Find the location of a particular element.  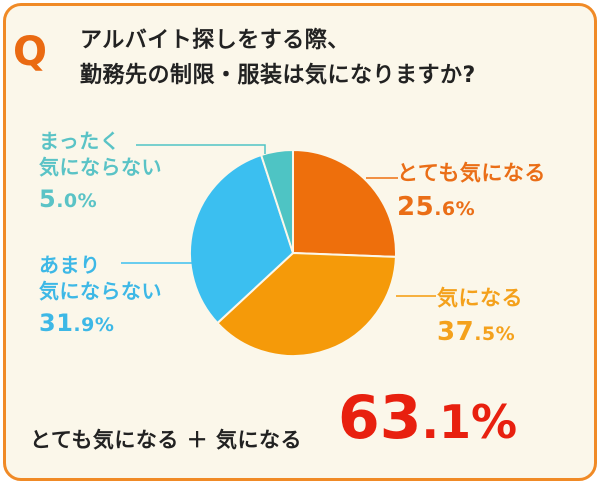

pie-slice-very-concerned is located at coordinates (344, 203).